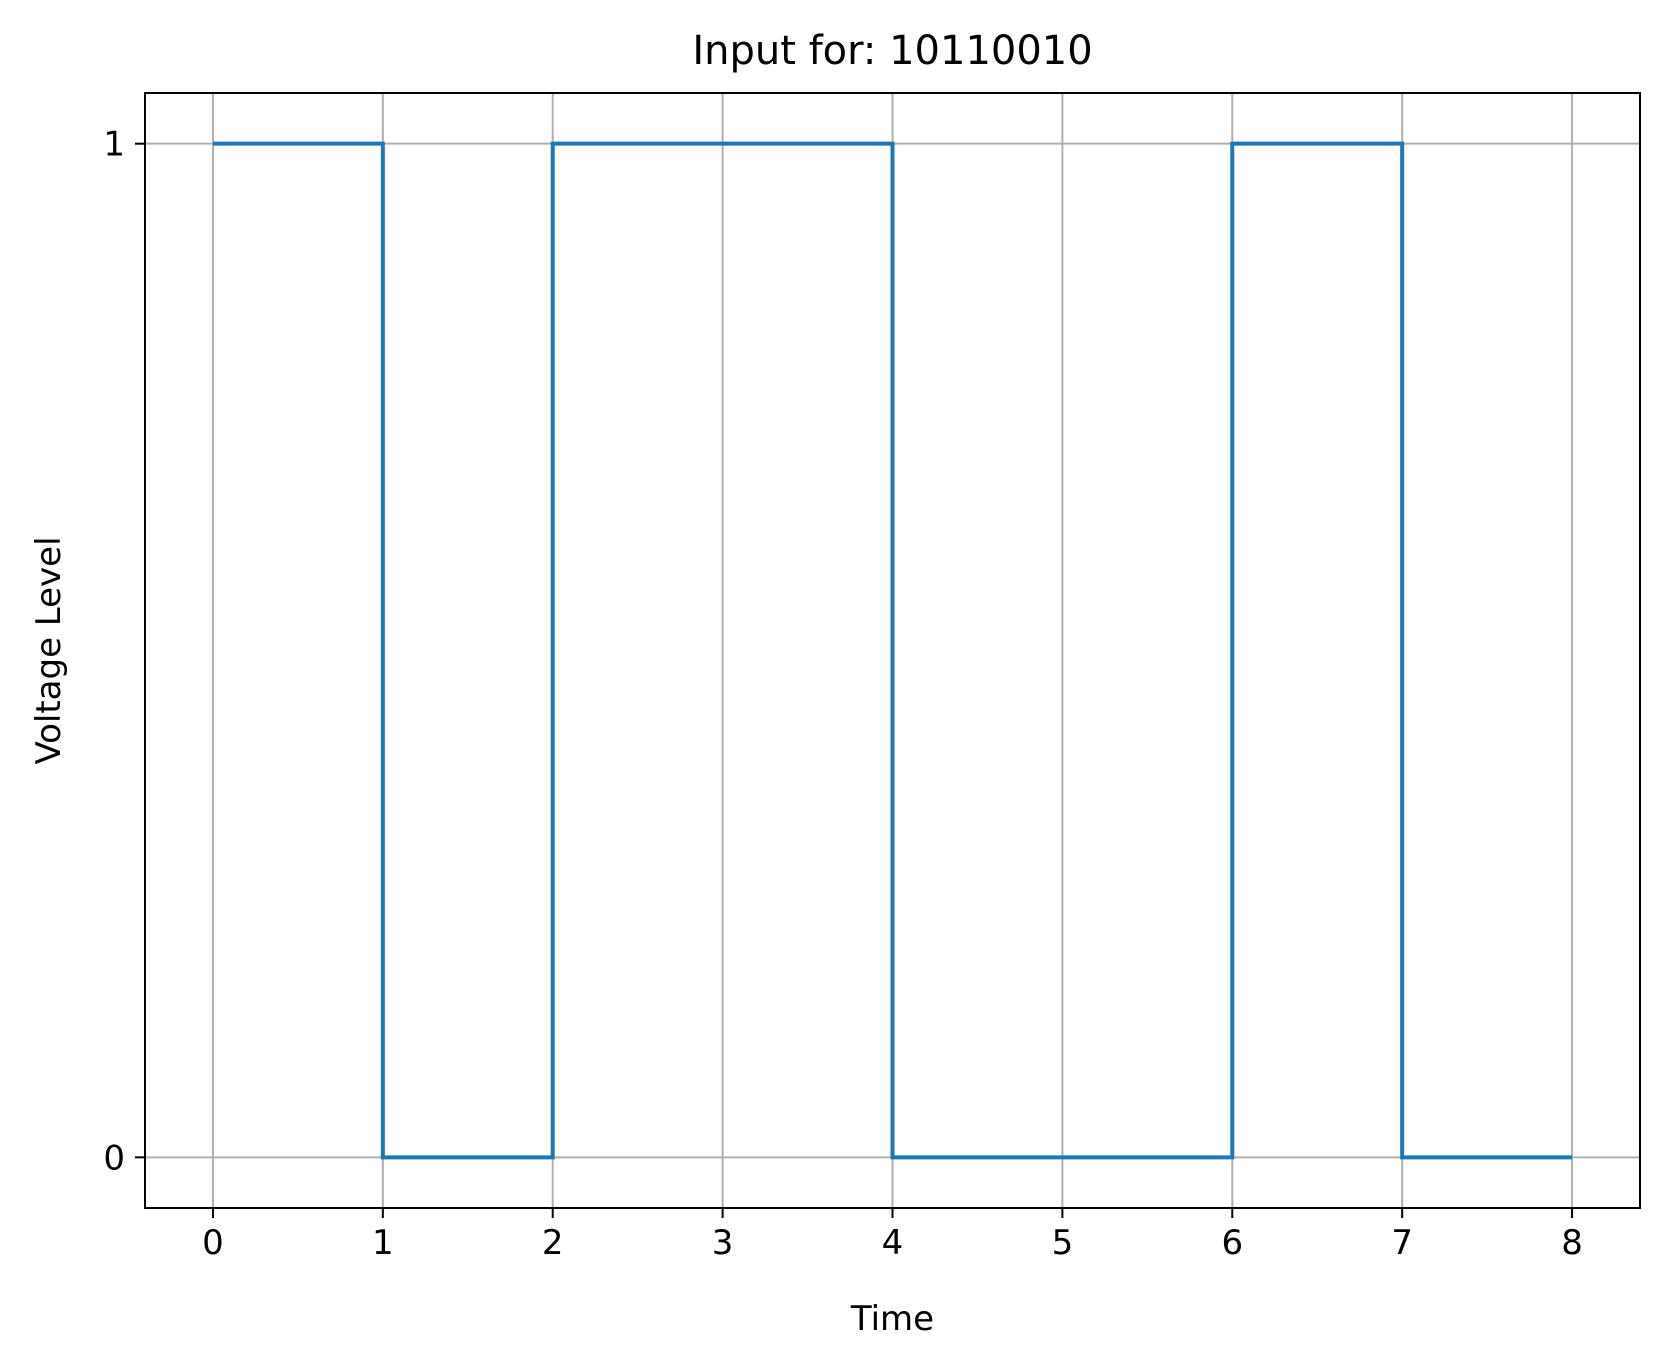 The height and width of the screenshot is (1361, 1662). Describe the element at coordinates (114, 145) in the screenshot. I see `y-tick-label: 1` at that location.